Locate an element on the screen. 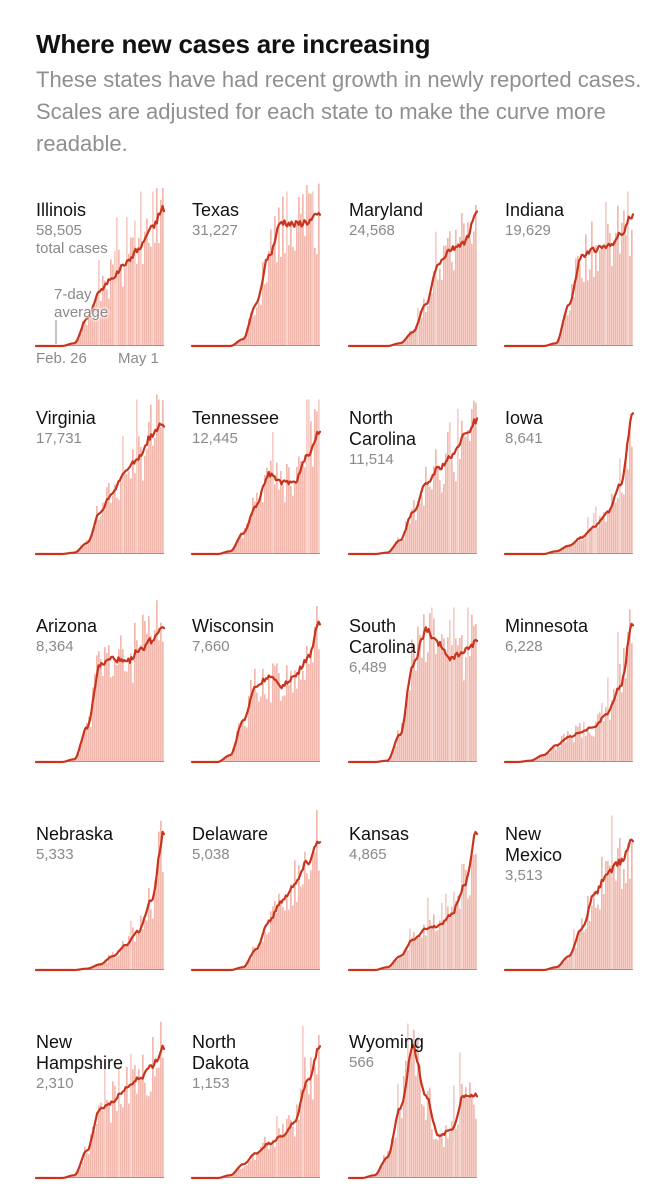 The width and height of the screenshot is (668, 1200). chart-virginia is located at coordinates (100, 475).